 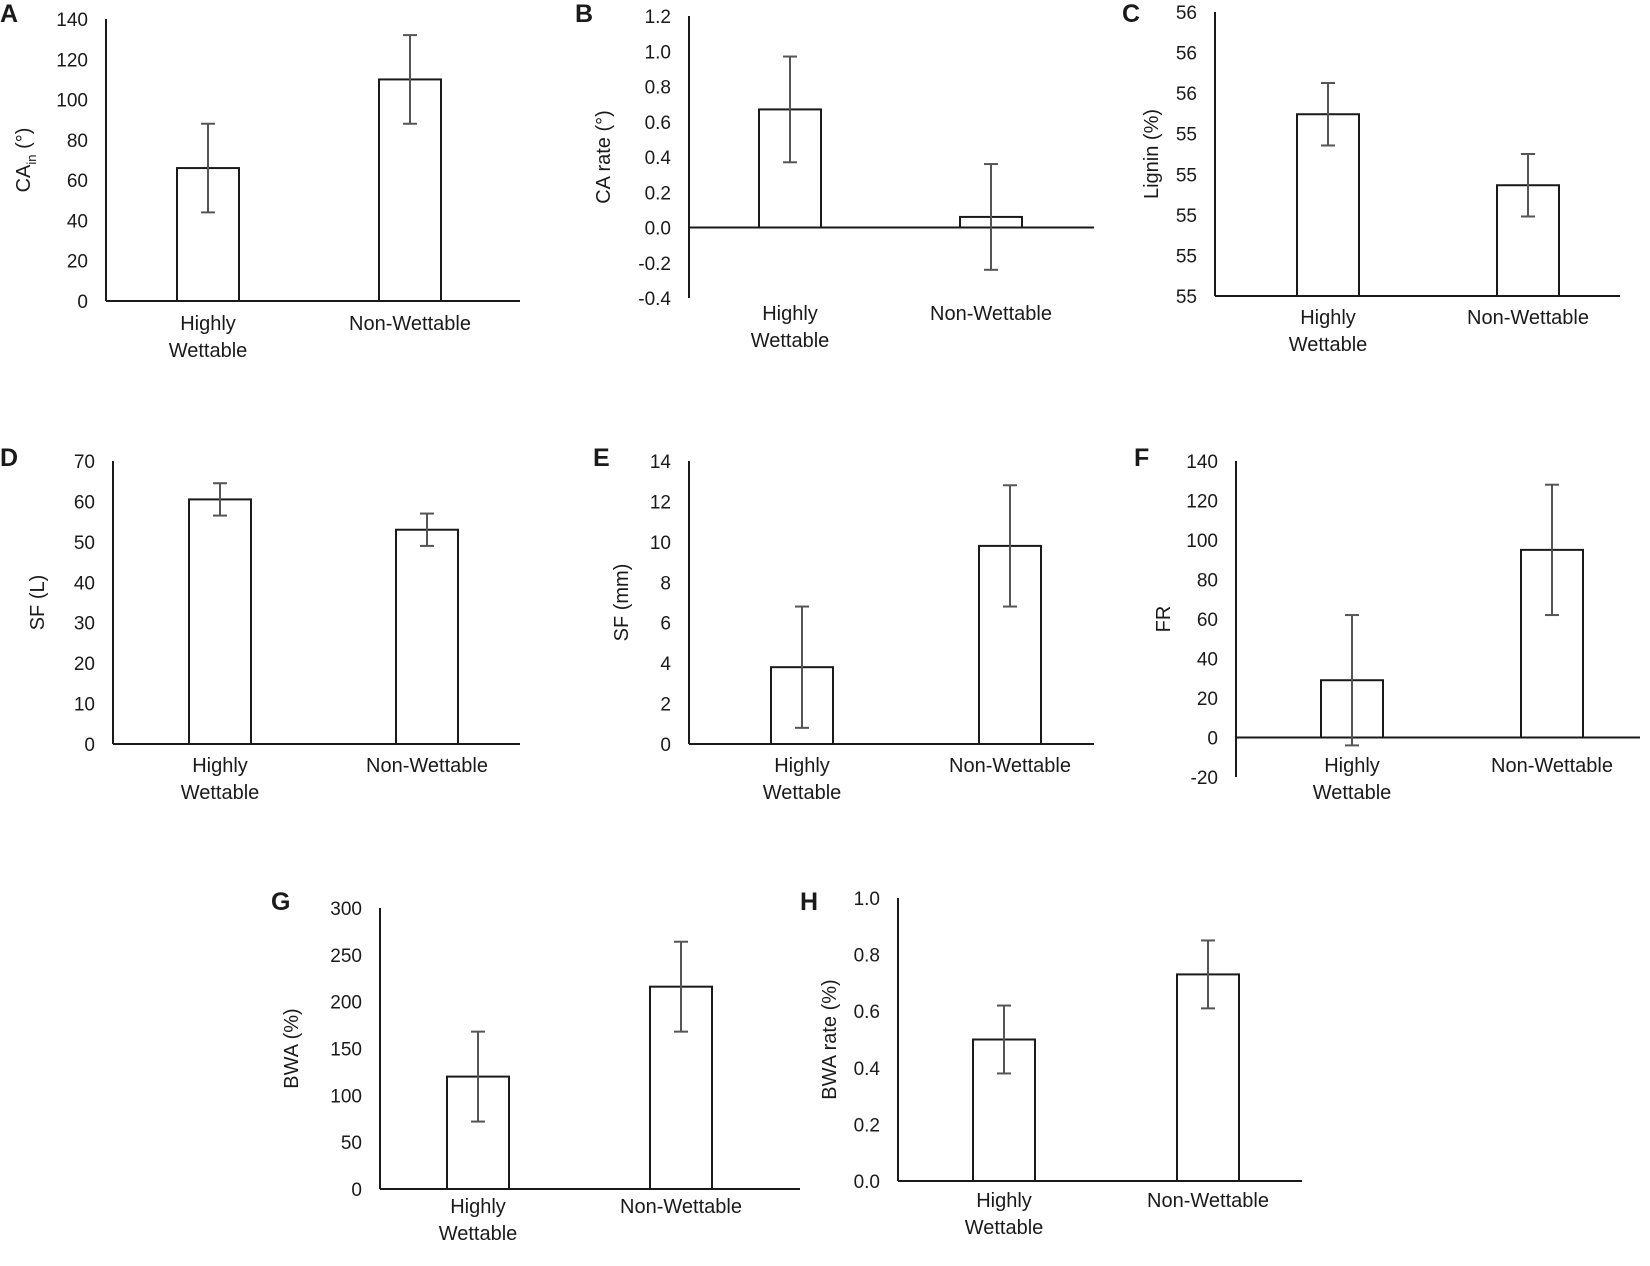 I want to click on y-axis-label: SF (mm), so click(x=622, y=603).